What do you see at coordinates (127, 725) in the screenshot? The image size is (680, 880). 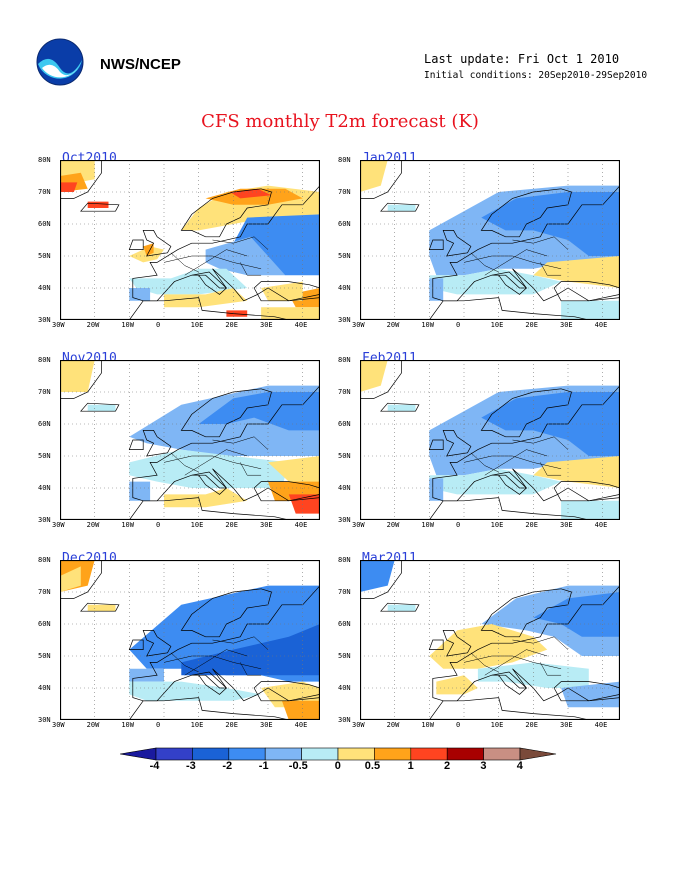 I see `longitude-label: 10W` at bounding box center [127, 725].